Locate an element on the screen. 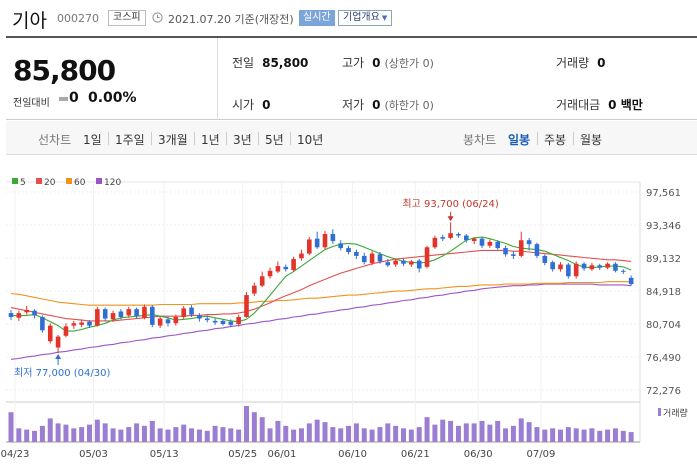 The height and width of the screenshot is (465, 697). volume-label: 거래량 is located at coordinates (573, 63).